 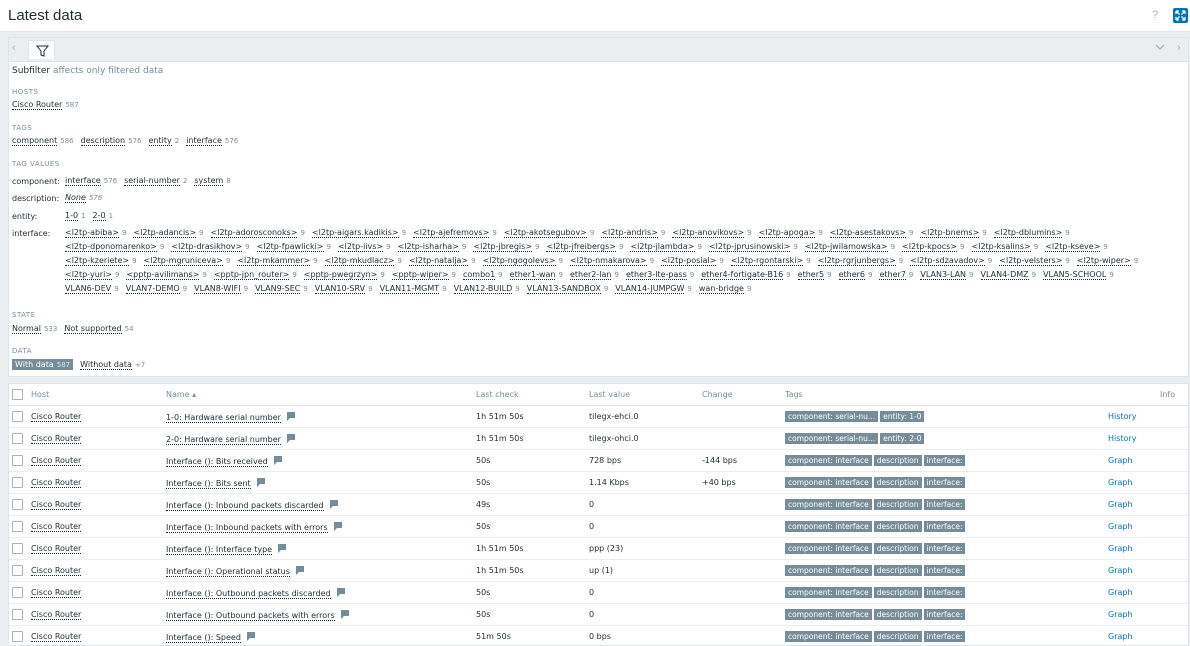 I want to click on interface-value-chip-label: VLAN8-WIFI, so click(x=217, y=289).